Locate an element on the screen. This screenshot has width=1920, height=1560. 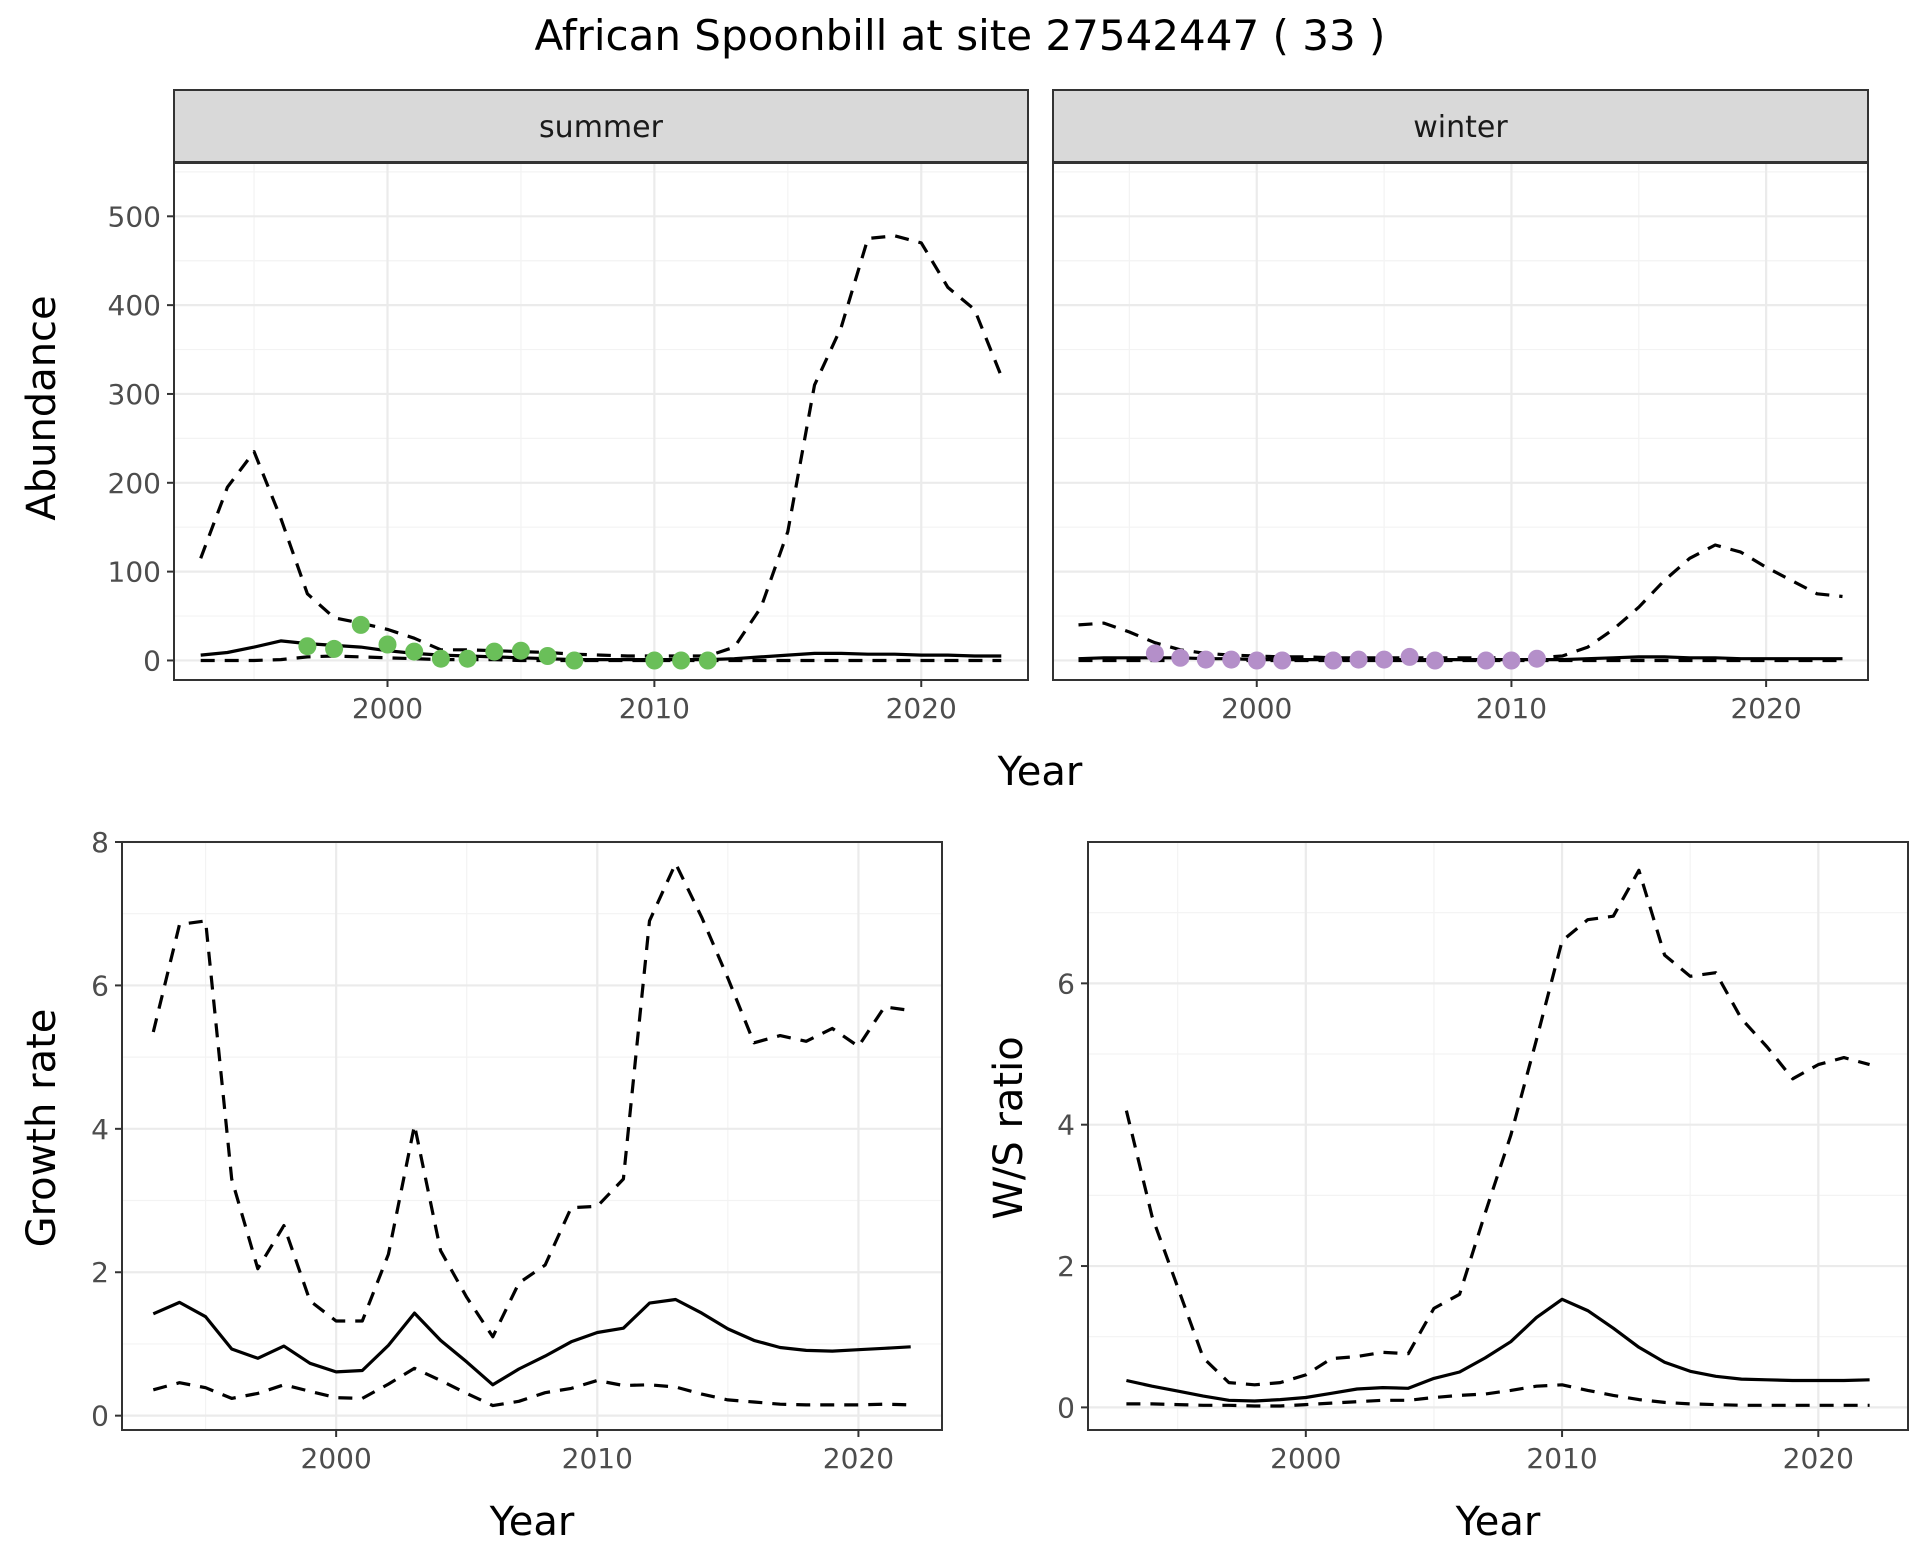
ratio-x-tick-label: 2020 is located at coordinates (1818, 1458).